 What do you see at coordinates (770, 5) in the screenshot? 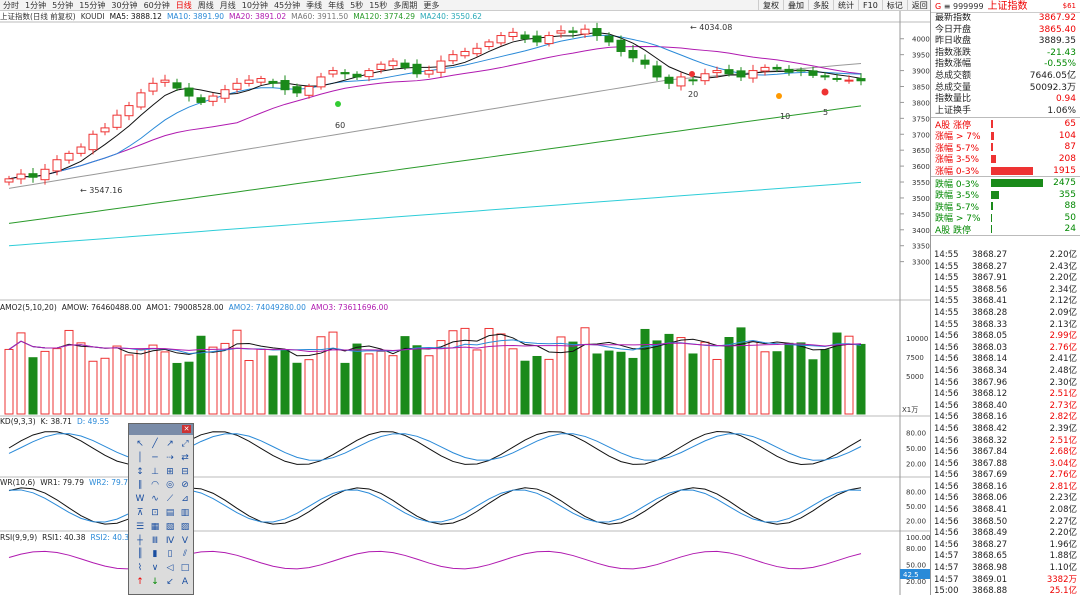
I see `tool-0: 复权` at bounding box center [770, 5].